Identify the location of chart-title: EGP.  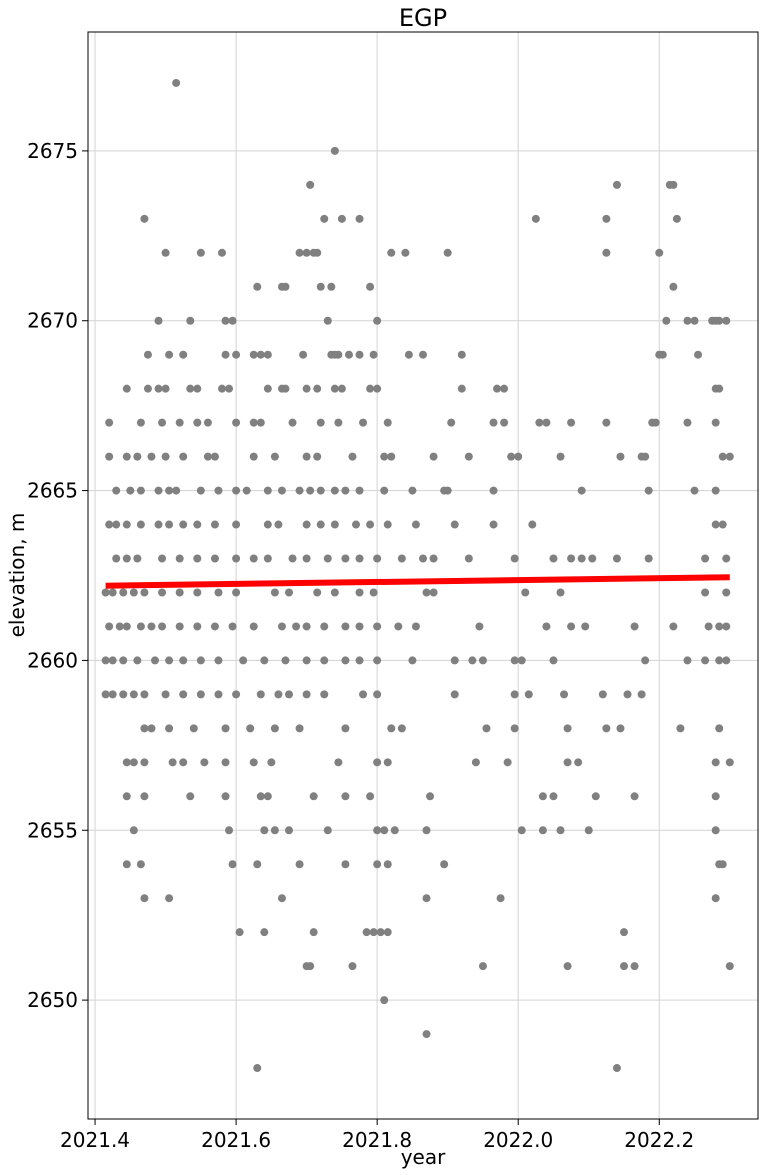
(423, 18).